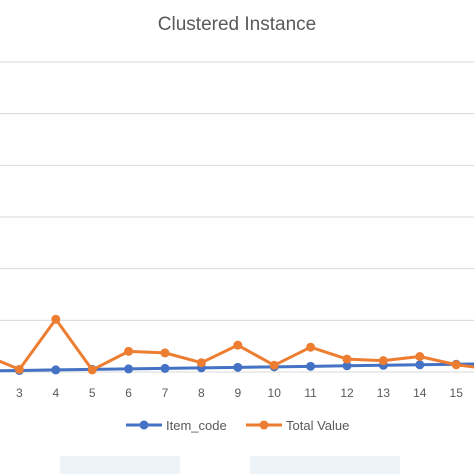 This screenshot has width=474, height=474. I want to click on x-axis-ticks: 3 4 5 6 7 8 9 10 11 12 13 14 15, so click(239, 393).